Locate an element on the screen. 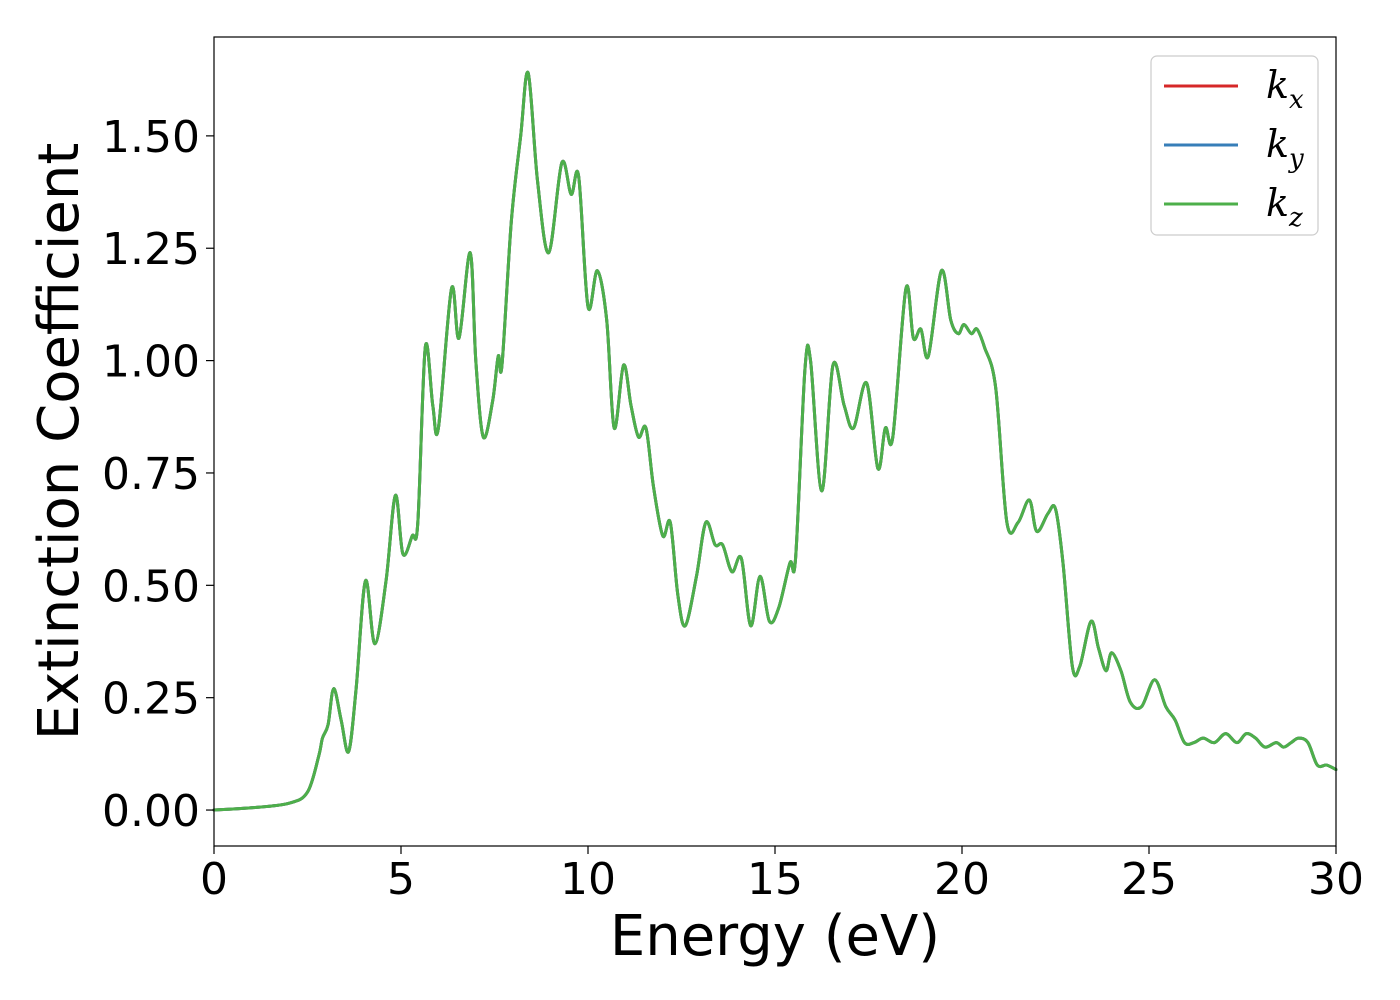  legend-label-subscript: x is located at coordinates (1296, 100).